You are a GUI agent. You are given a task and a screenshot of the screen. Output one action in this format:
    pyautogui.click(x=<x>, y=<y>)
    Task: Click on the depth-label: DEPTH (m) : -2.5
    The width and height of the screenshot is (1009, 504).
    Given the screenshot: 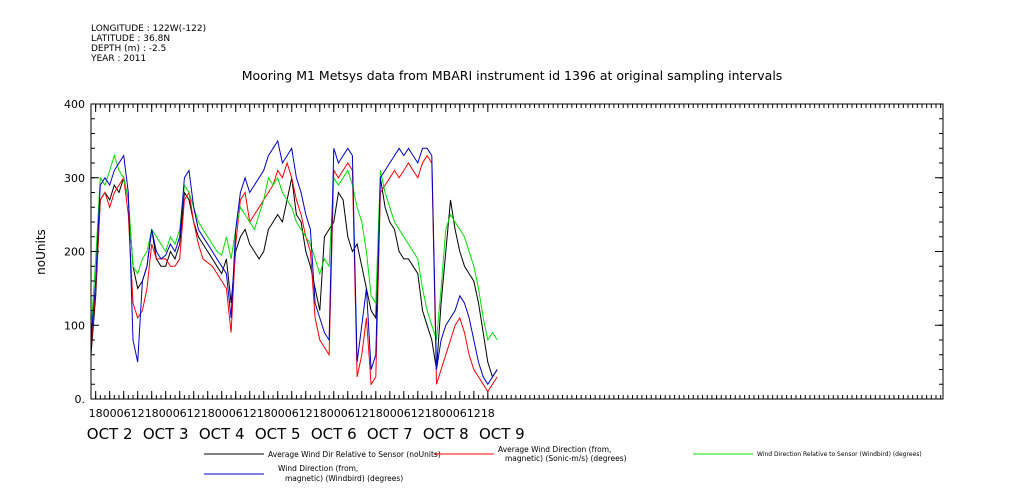 What is the action you would take?
    pyautogui.click(x=128, y=49)
    